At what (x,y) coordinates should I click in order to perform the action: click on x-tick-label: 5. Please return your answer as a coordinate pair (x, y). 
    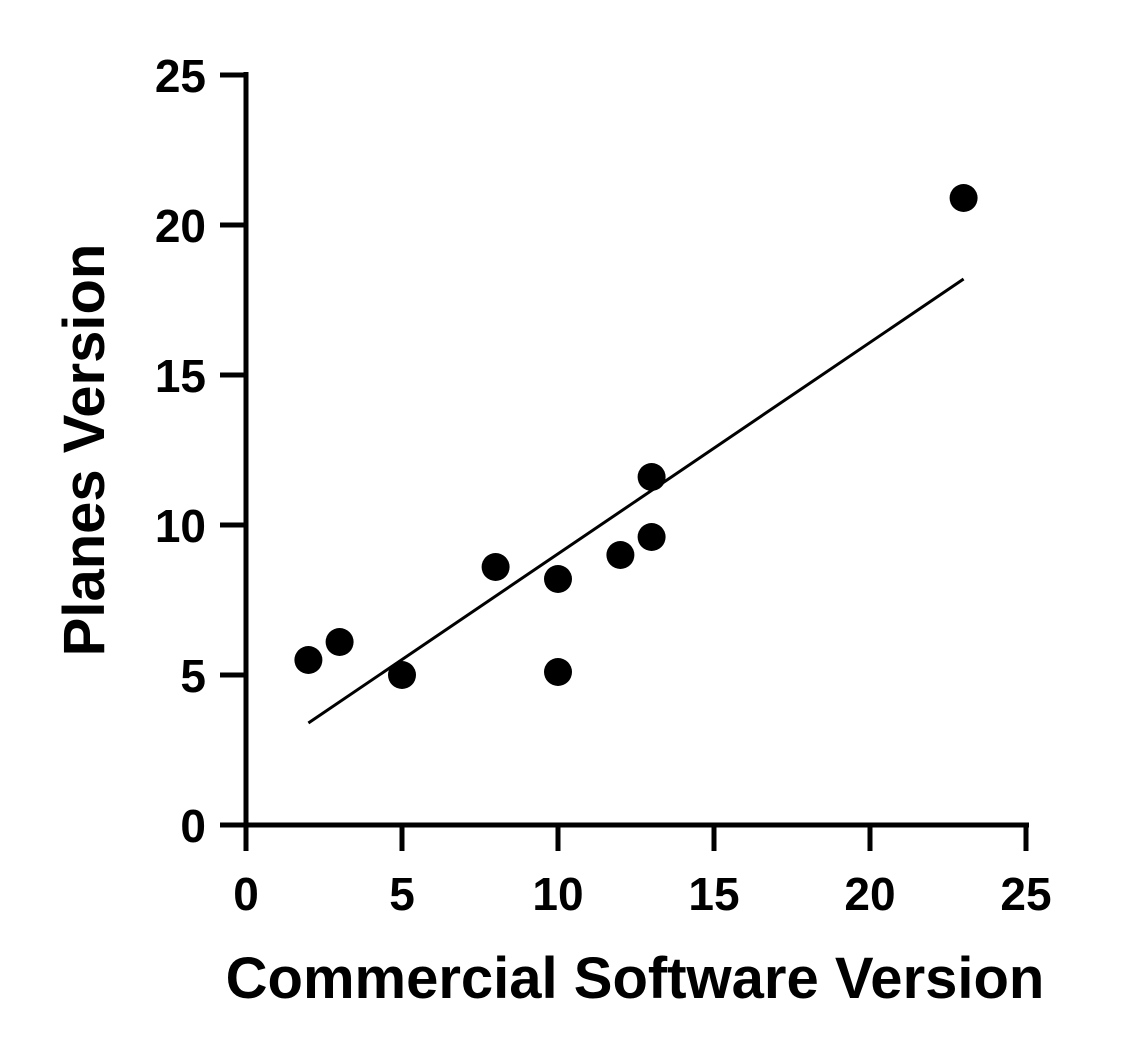
    Looking at the image, I should click on (402, 894).